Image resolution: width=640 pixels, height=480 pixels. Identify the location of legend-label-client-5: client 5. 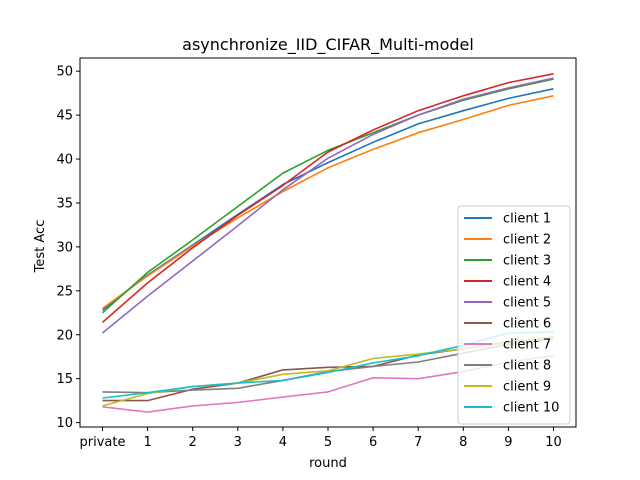
(527, 303).